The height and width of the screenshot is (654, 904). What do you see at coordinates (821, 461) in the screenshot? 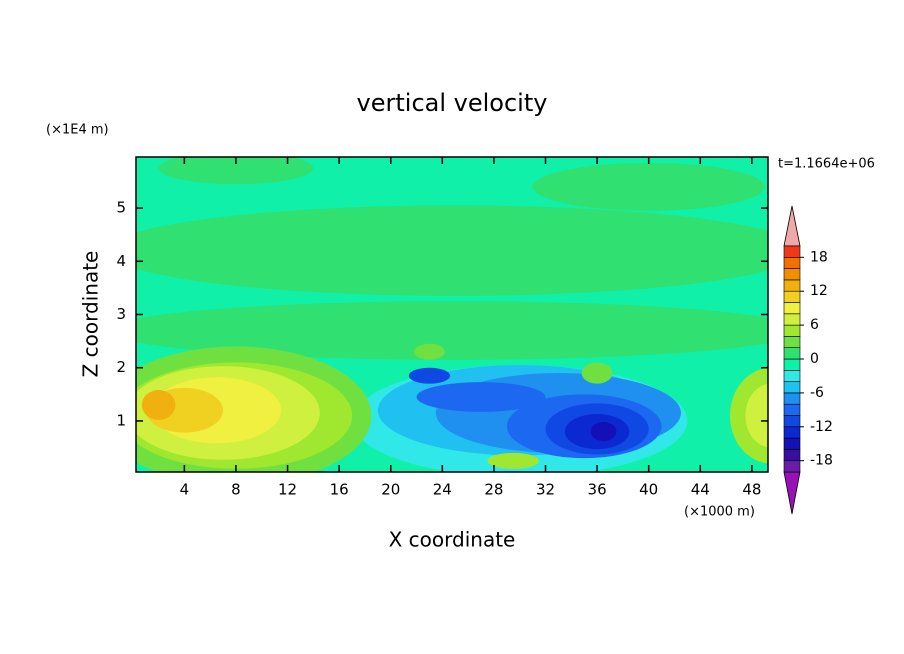
I see `colorbar-tick-label: -18` at bounding box center [821, 461].